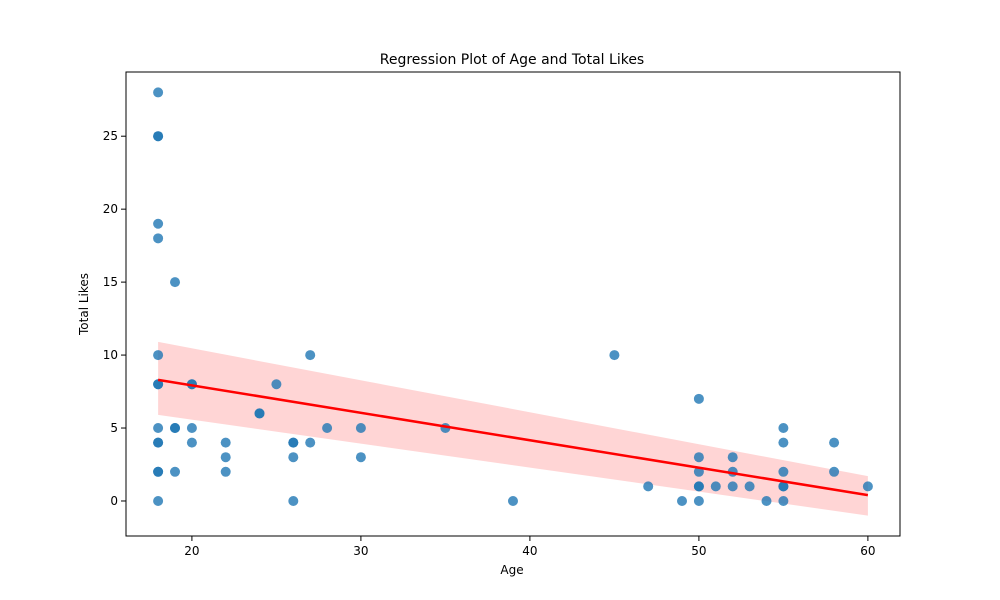 The width and height of the screenshot is (1000, 600). I want to click on x-tick-label: 20, so click(191, 551).